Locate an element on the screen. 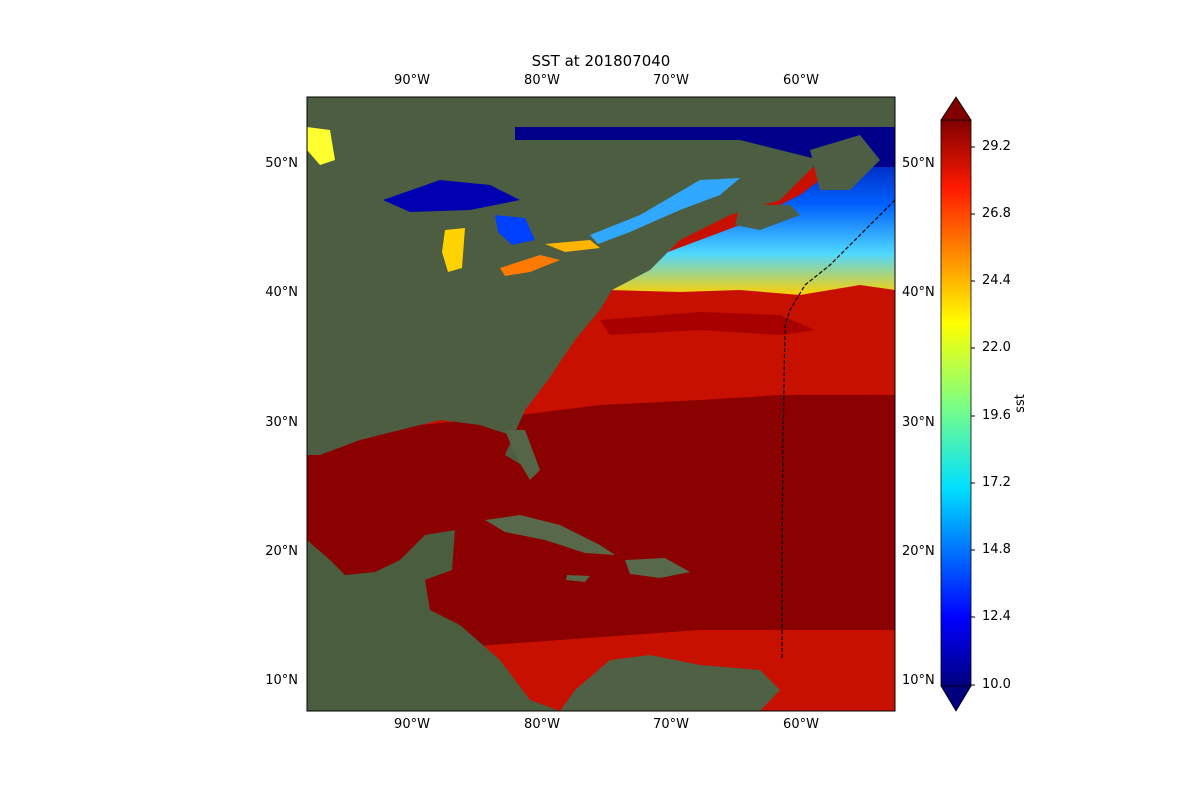 Image resolution: width=1200 pixels, height=800 pixels. lat-tick-label-left: 20°N is located at coordinates (281, 551).